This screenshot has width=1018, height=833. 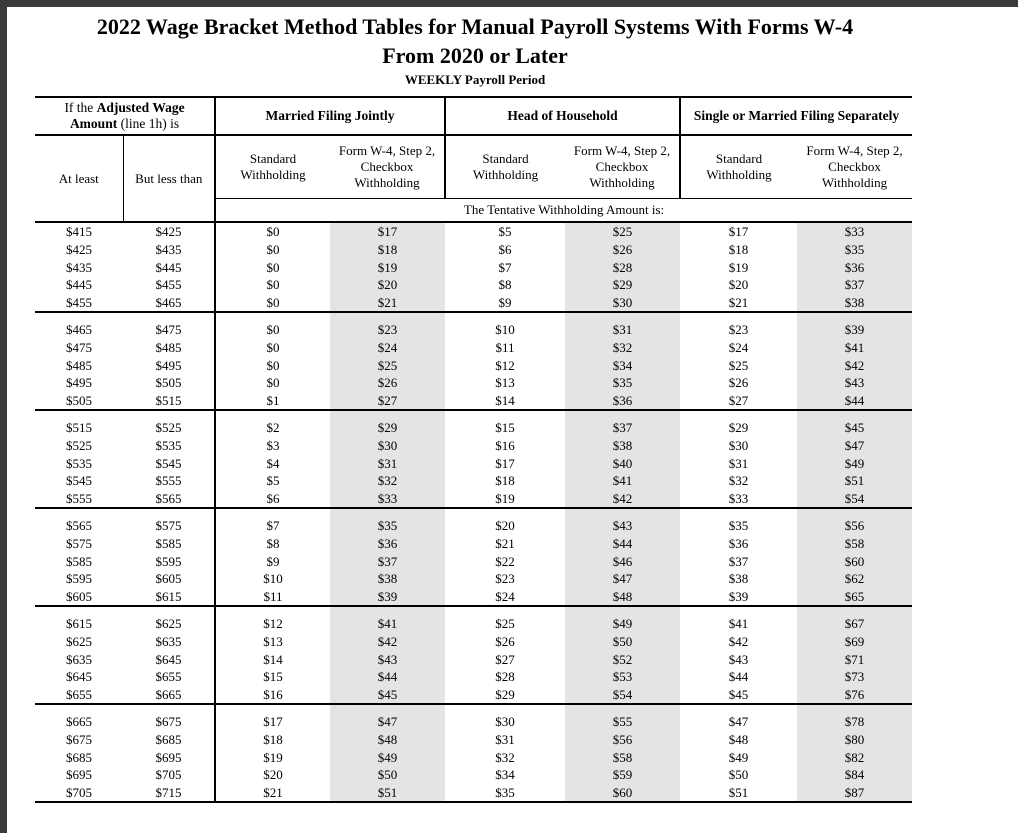 What do you see at coordinates (79, 232) in the screenshot?
I see `table-cell: $415` at bounding box center [79, 232].